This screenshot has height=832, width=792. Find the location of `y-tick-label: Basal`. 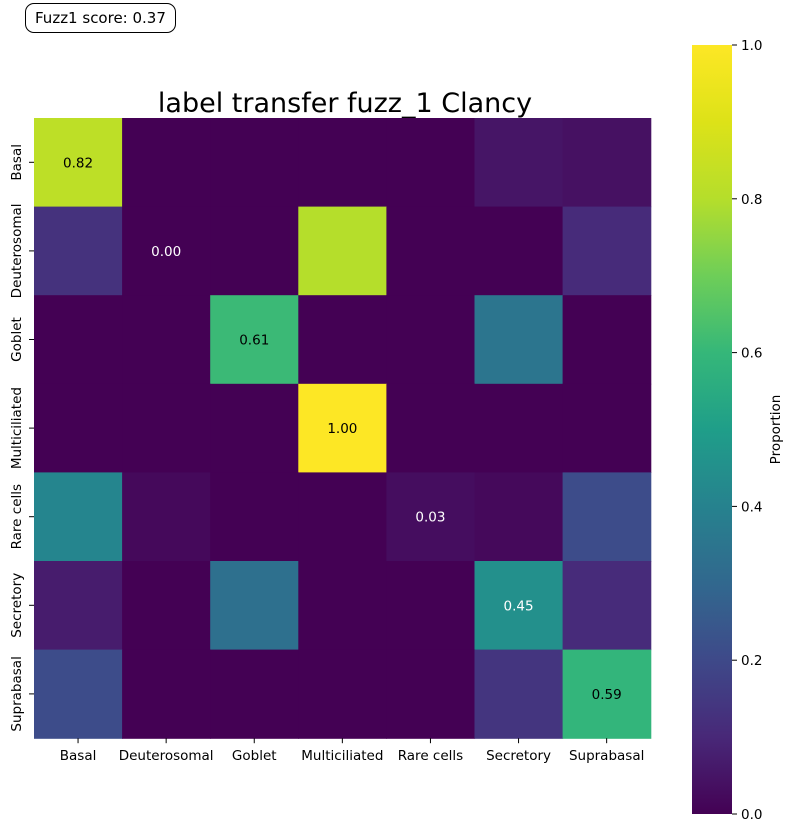

y-tick-label: Basal is located at coordinates (17, 162).